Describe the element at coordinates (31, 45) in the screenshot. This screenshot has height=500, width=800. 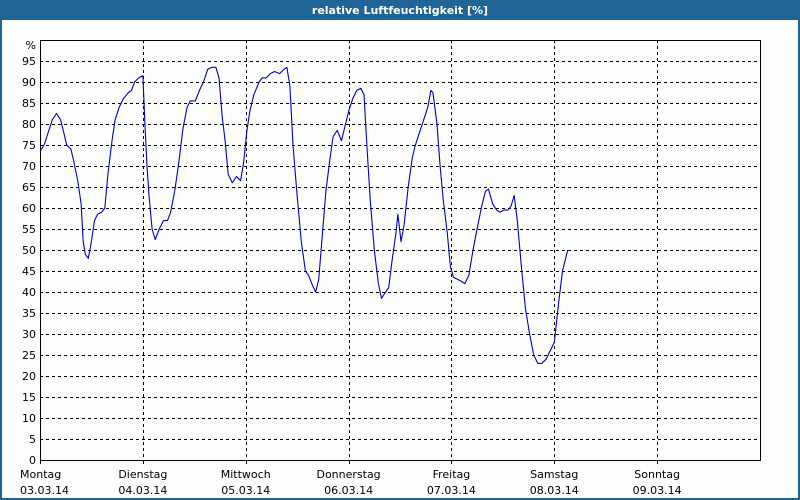
I see `y-unit-label: %` at that location.